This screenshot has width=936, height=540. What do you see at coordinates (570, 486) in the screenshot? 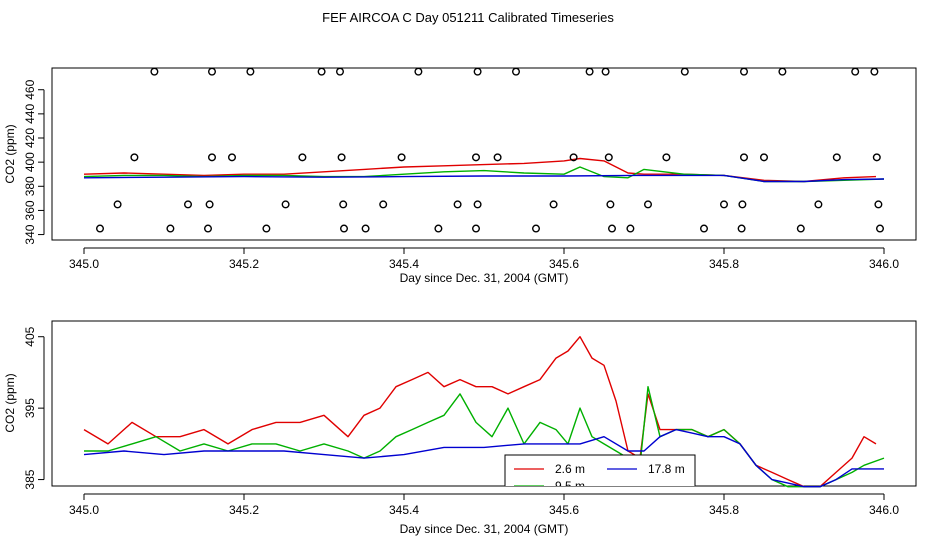
I see `legend-label-9-5m: 9.5 m` at bounding box center [570, 486].